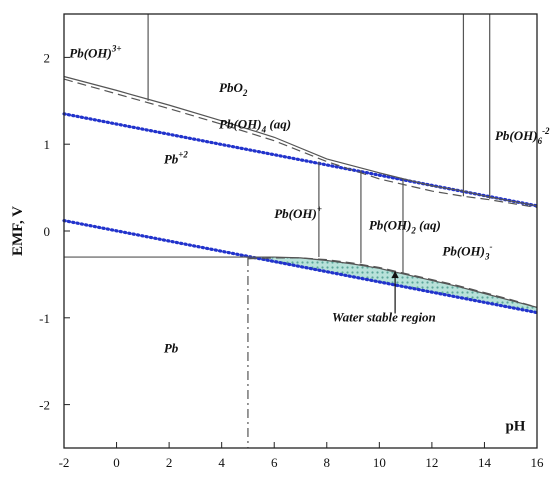 Image resolution: width=555 pixels, height=483 pixels. I want to click on species-label-7: Pb(OH)3-, so click(467, 251).